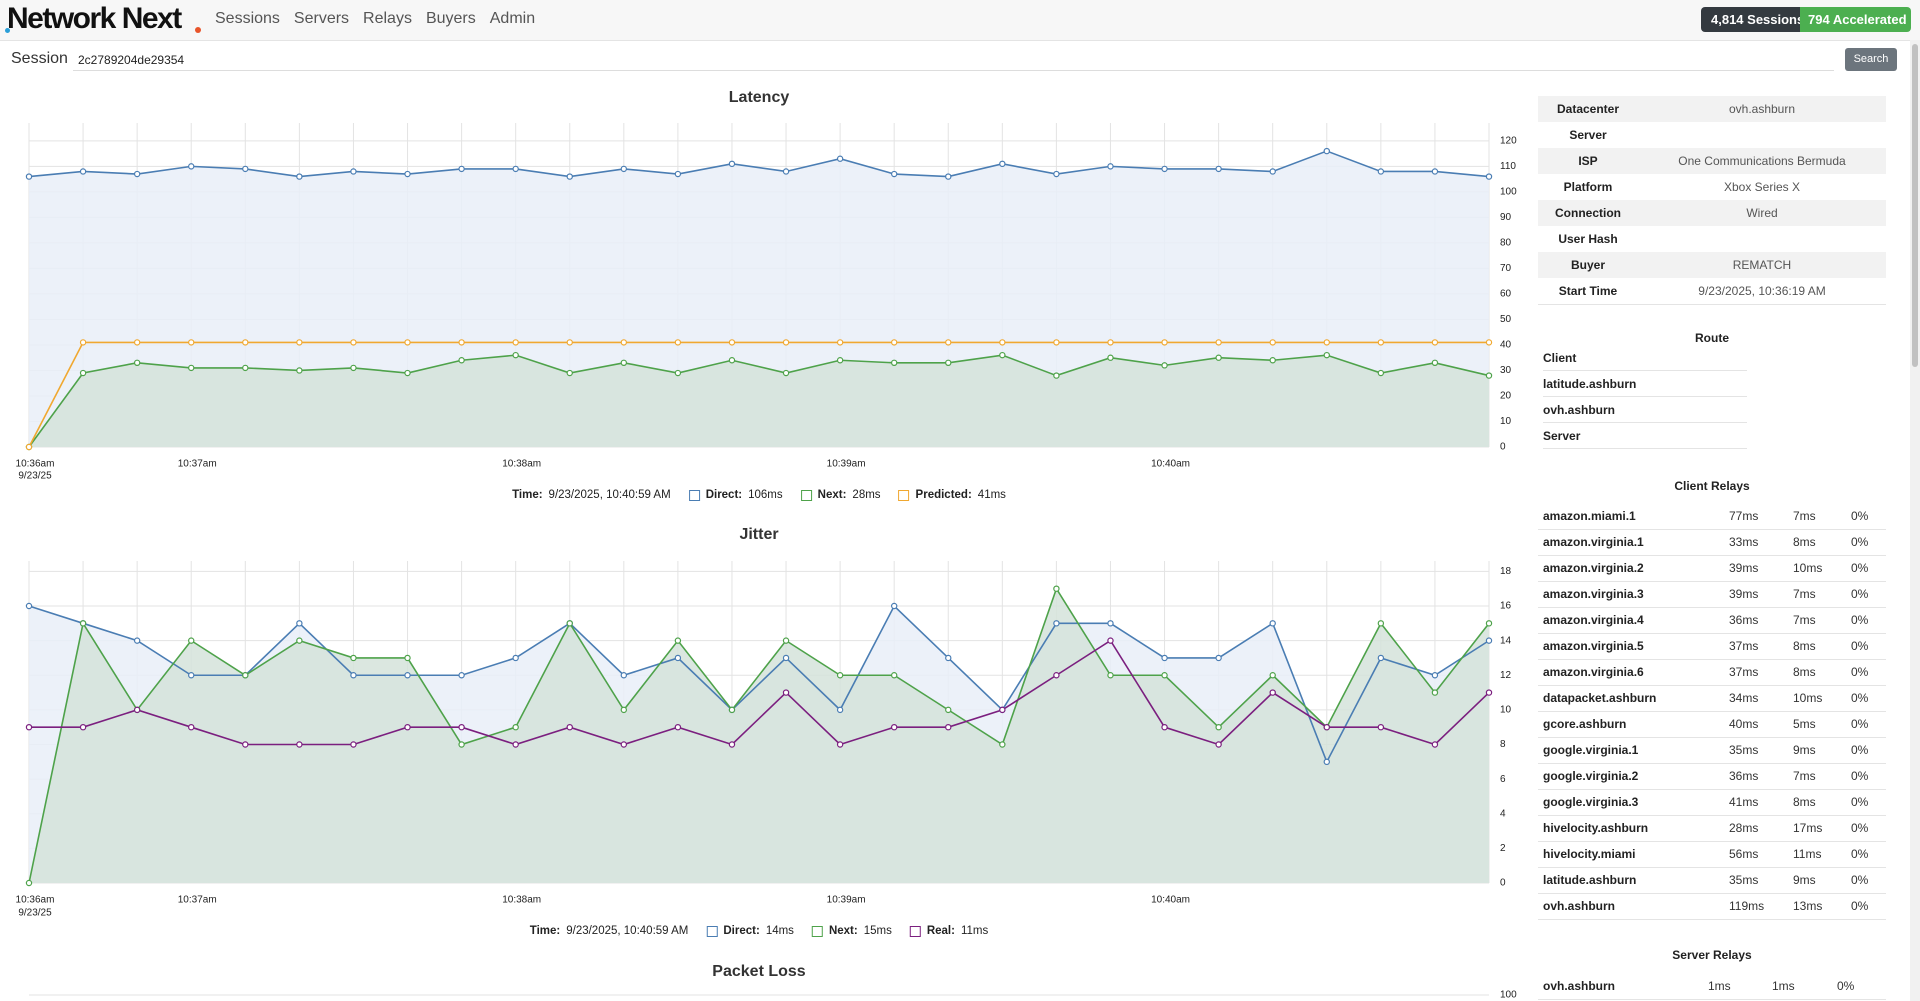  What do you see at coordinates (1506, 319) in the screenshot?
I see `y-tick-label: 50` at bounding box center [1506, 319].